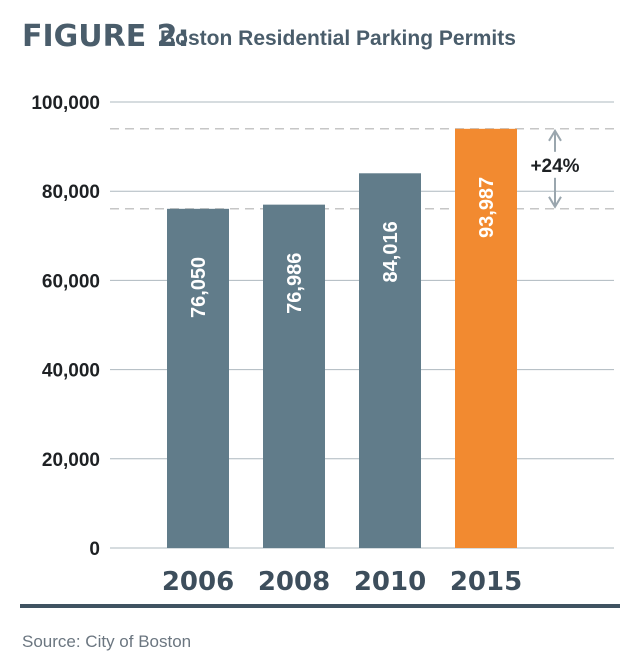  I want to click on bar-value-label: 84,016, so click(391, 251).